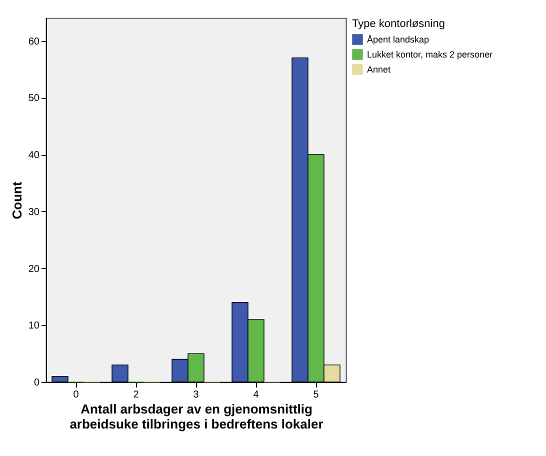 The width and height of the screenshot is (546, 456). I want to click on x-tick-label: 2, so click(136, 395).